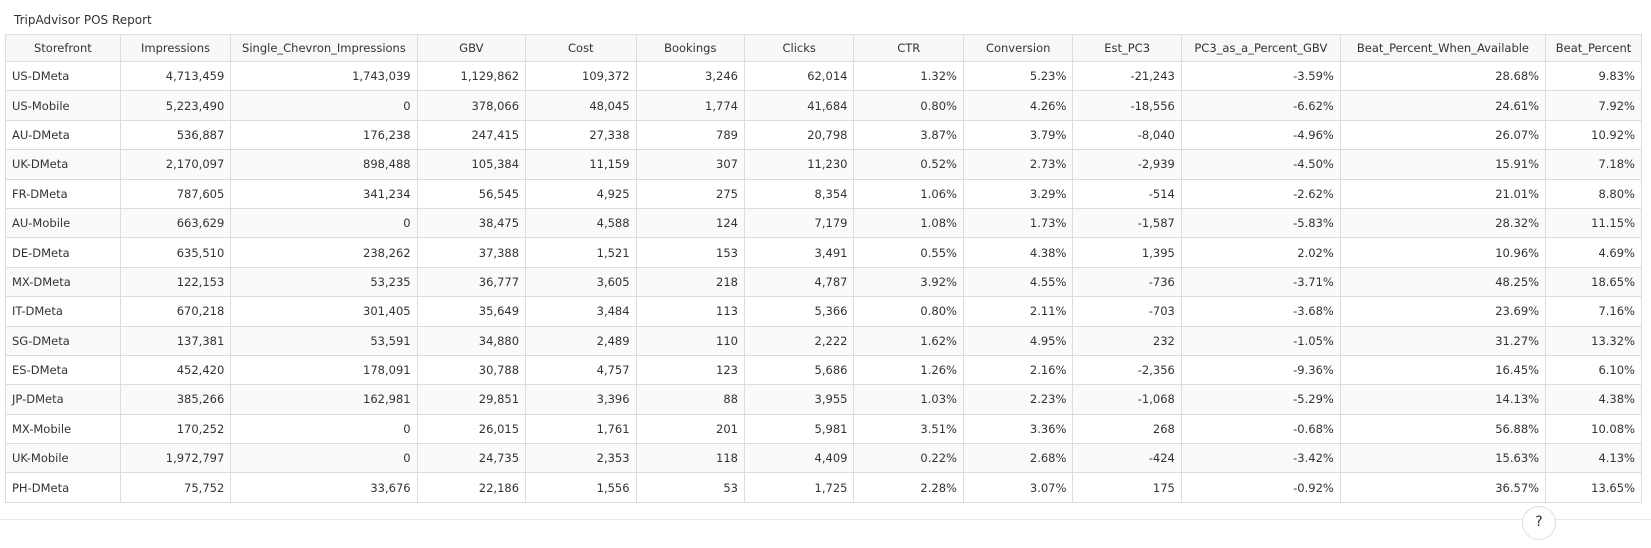 The image size is (1651, 548). I want to click on table-cell-clicks: 7,179, so click(799, 223).